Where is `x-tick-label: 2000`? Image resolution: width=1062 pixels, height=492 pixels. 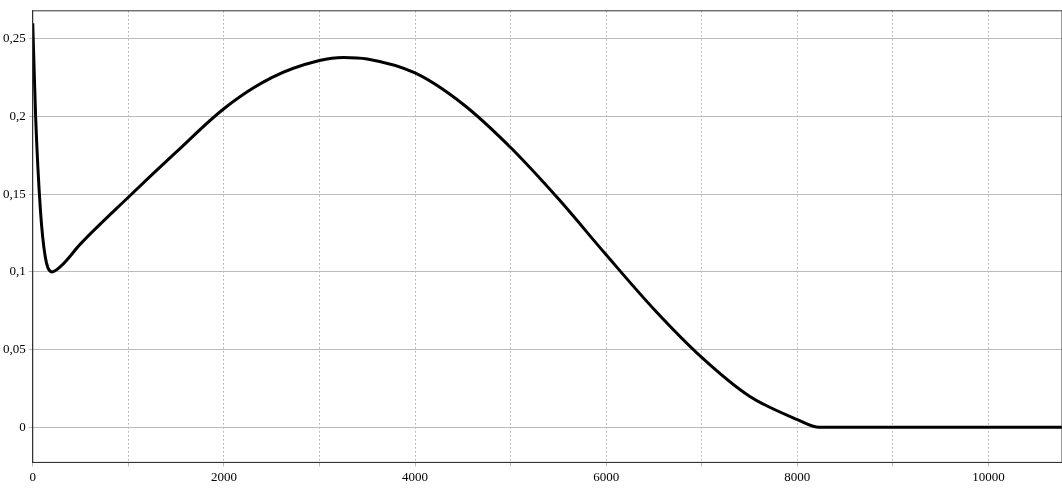
x-tick-label: 2000 is located at coordinates (223, 476).